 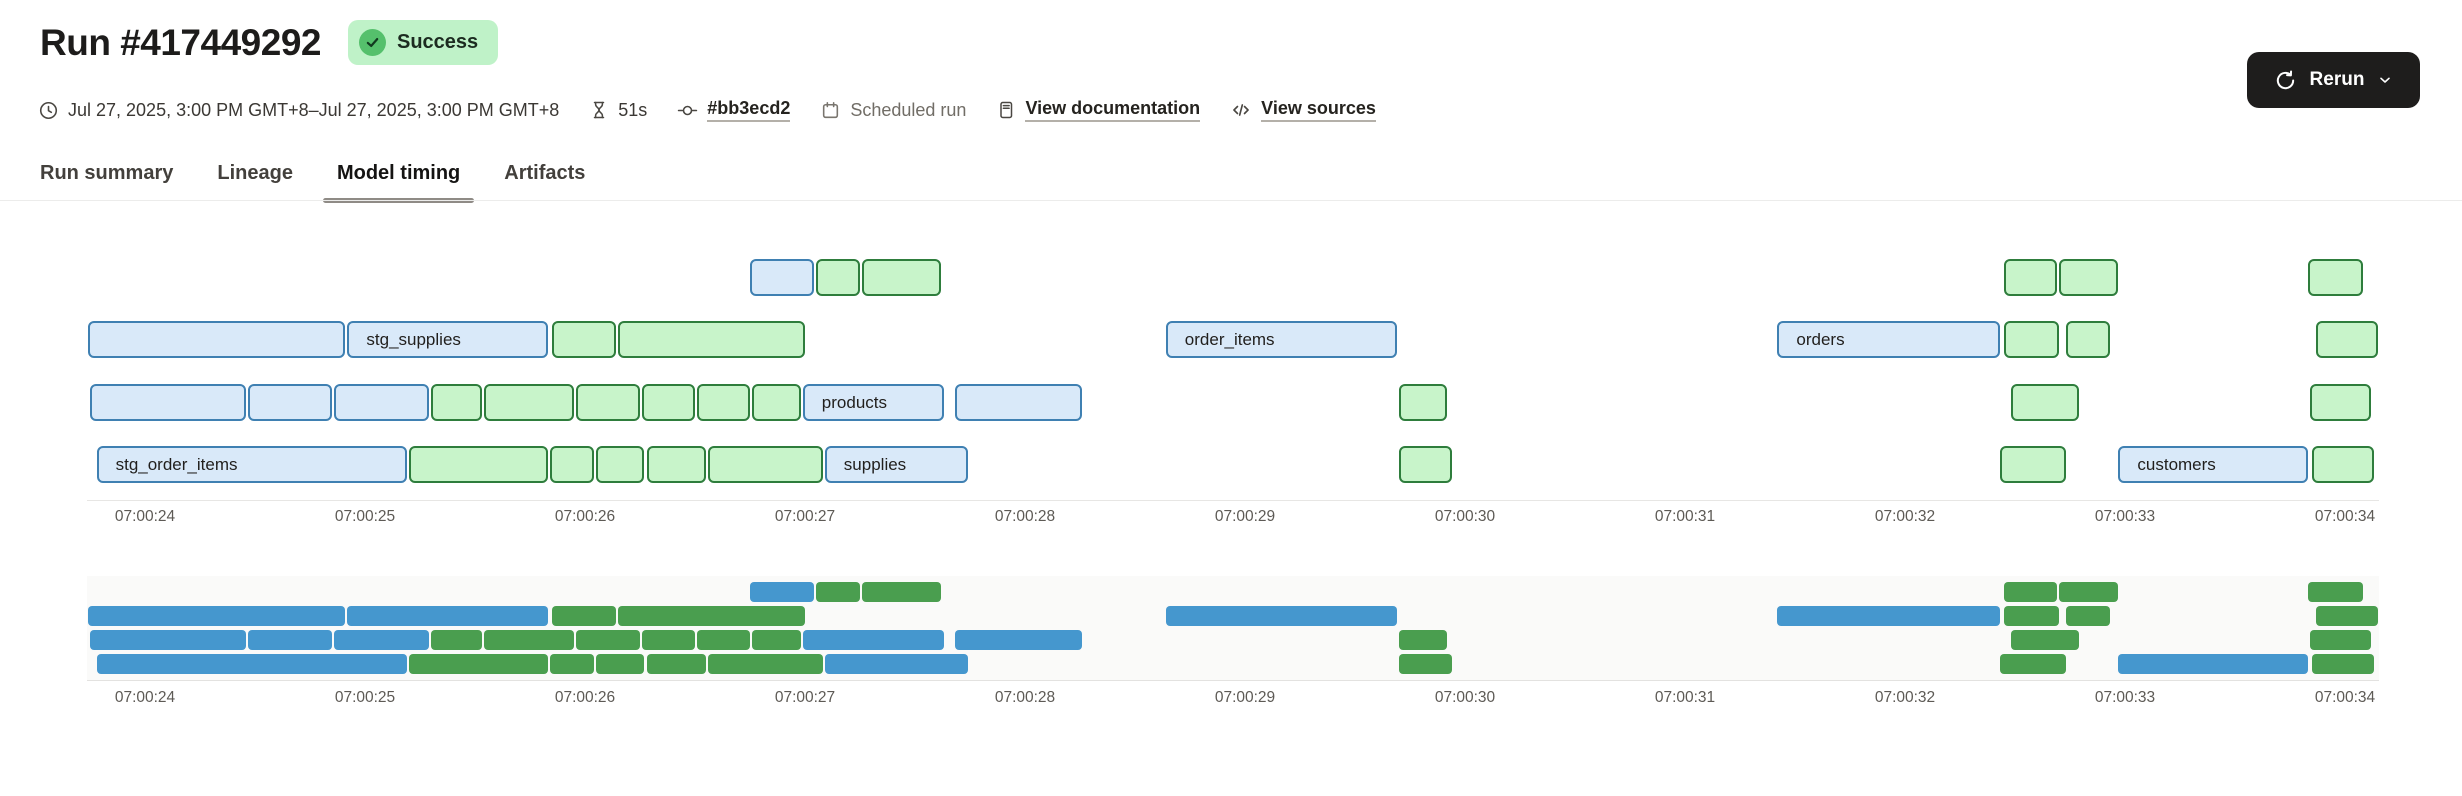 I want to click on clock-icon, so click(x=48, y=110).